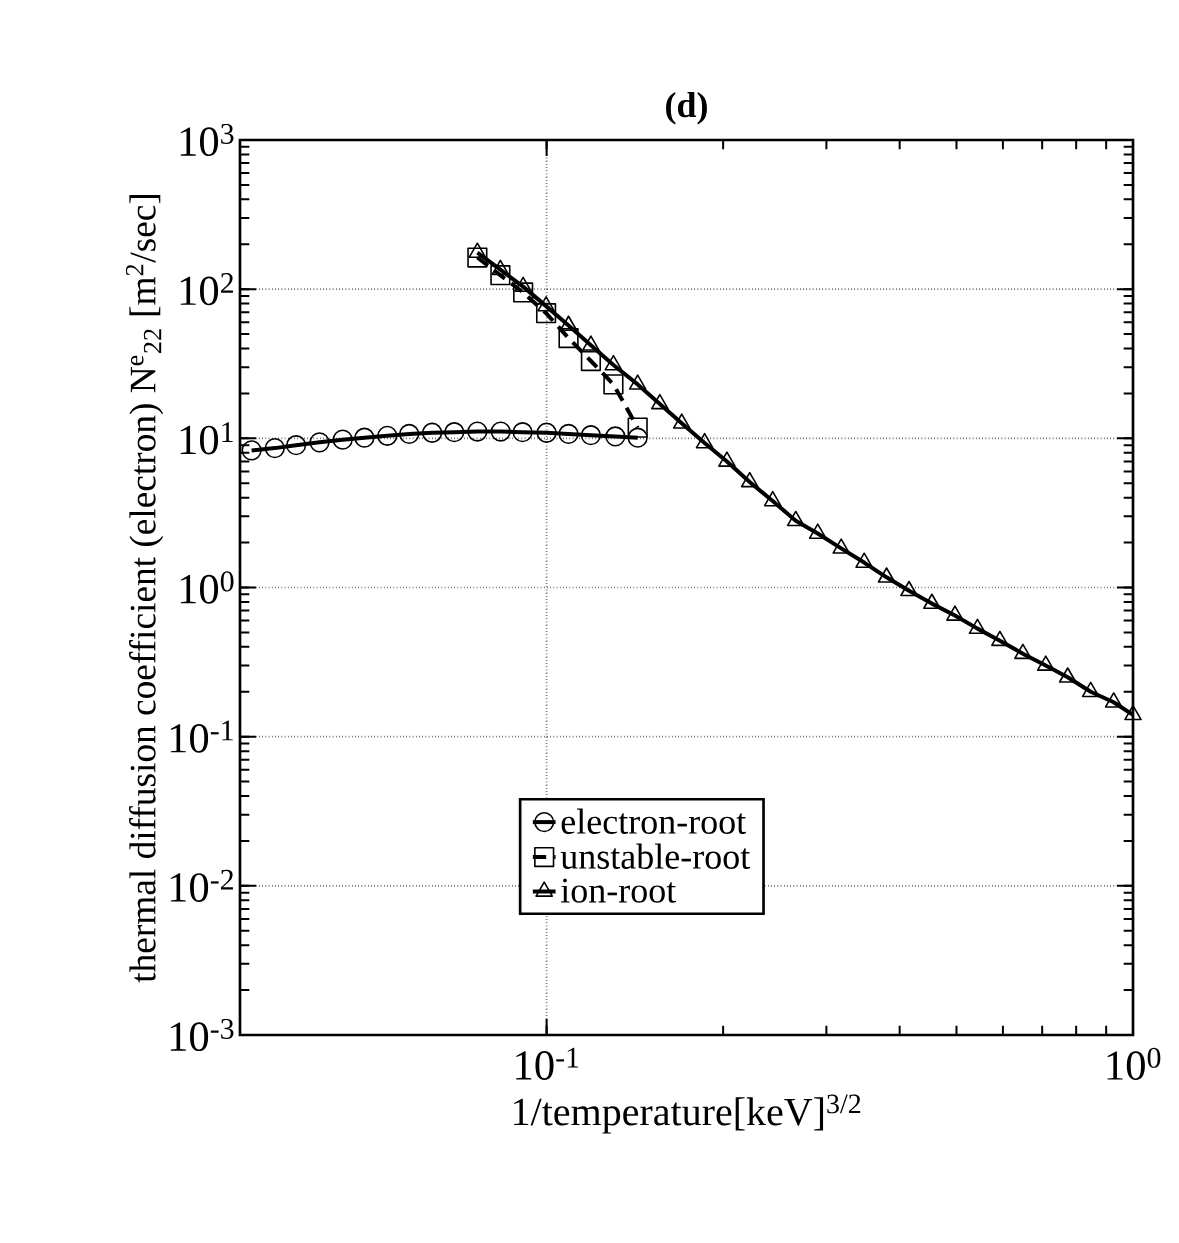  What do you see at coordinates (144, 589) in the screenshot?
I see `y-axis-title: thermal diffusion coefficient (electron) N$^{e}$$_{22}$ [m$^{2}$/sec]` at bounding box center [144, 589].